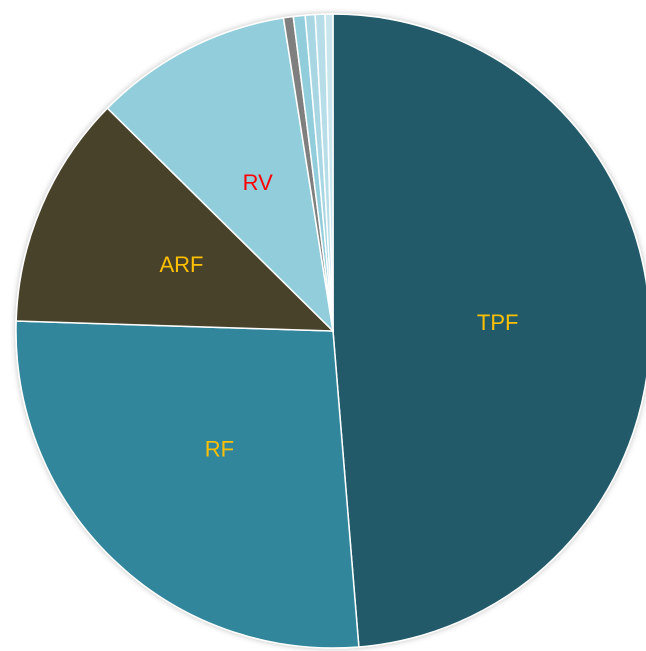 The image size is (646, 651). I want to click on slice-label: TPF, so click(498, 322).